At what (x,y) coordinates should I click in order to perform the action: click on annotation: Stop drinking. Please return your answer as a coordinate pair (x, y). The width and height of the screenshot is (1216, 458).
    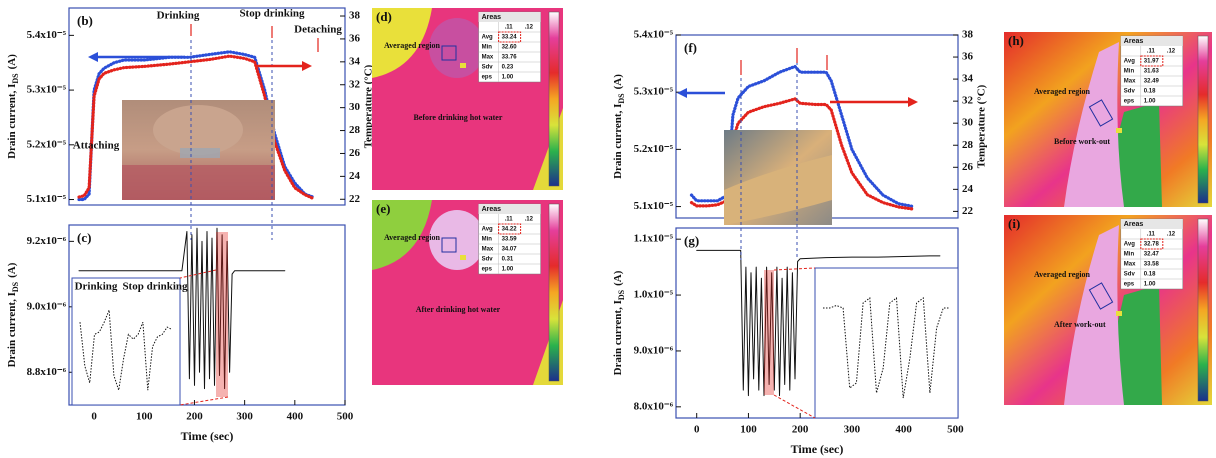
    Looking at the image, I should click on (272, 14).